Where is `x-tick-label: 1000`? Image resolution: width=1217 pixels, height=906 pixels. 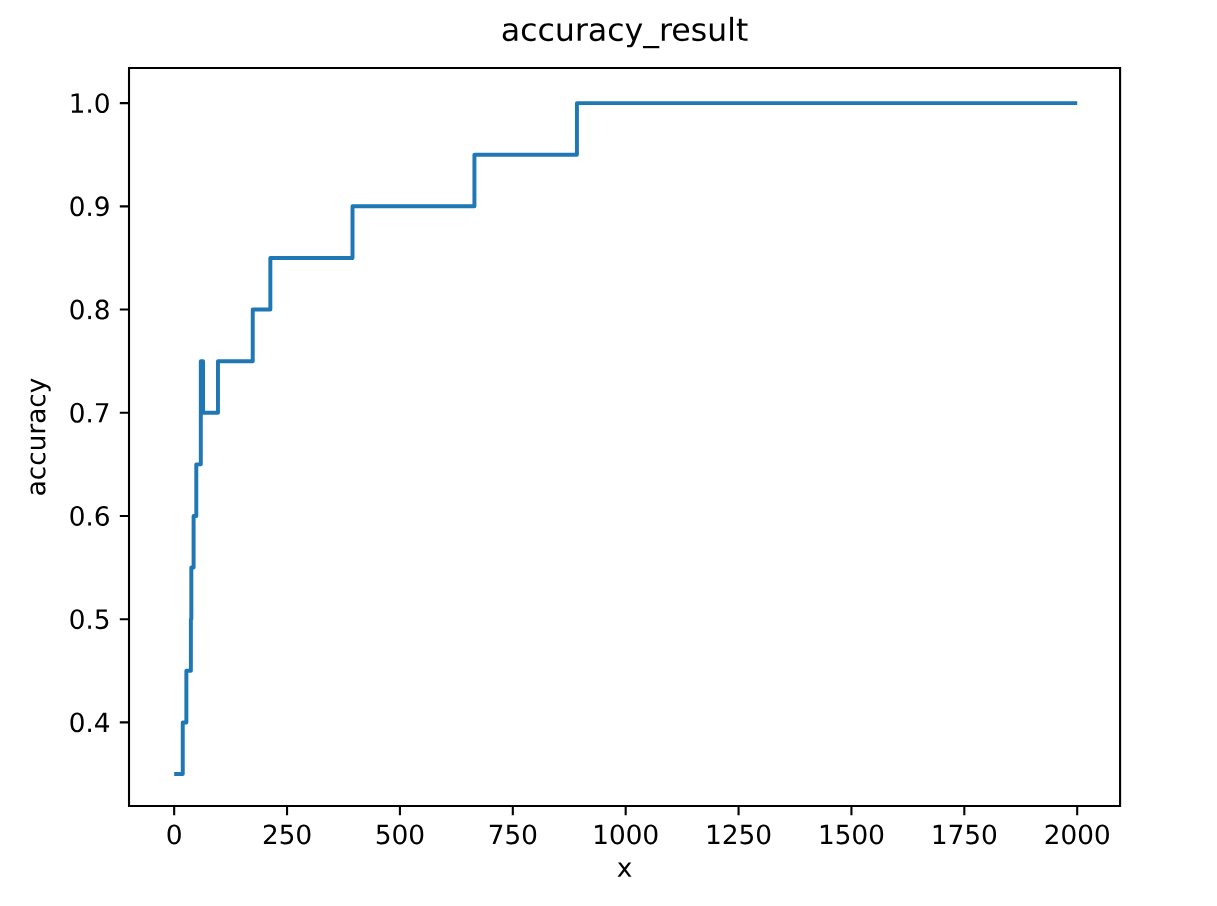
x-tick-label: 1000 is located at coordinates (626, 834).